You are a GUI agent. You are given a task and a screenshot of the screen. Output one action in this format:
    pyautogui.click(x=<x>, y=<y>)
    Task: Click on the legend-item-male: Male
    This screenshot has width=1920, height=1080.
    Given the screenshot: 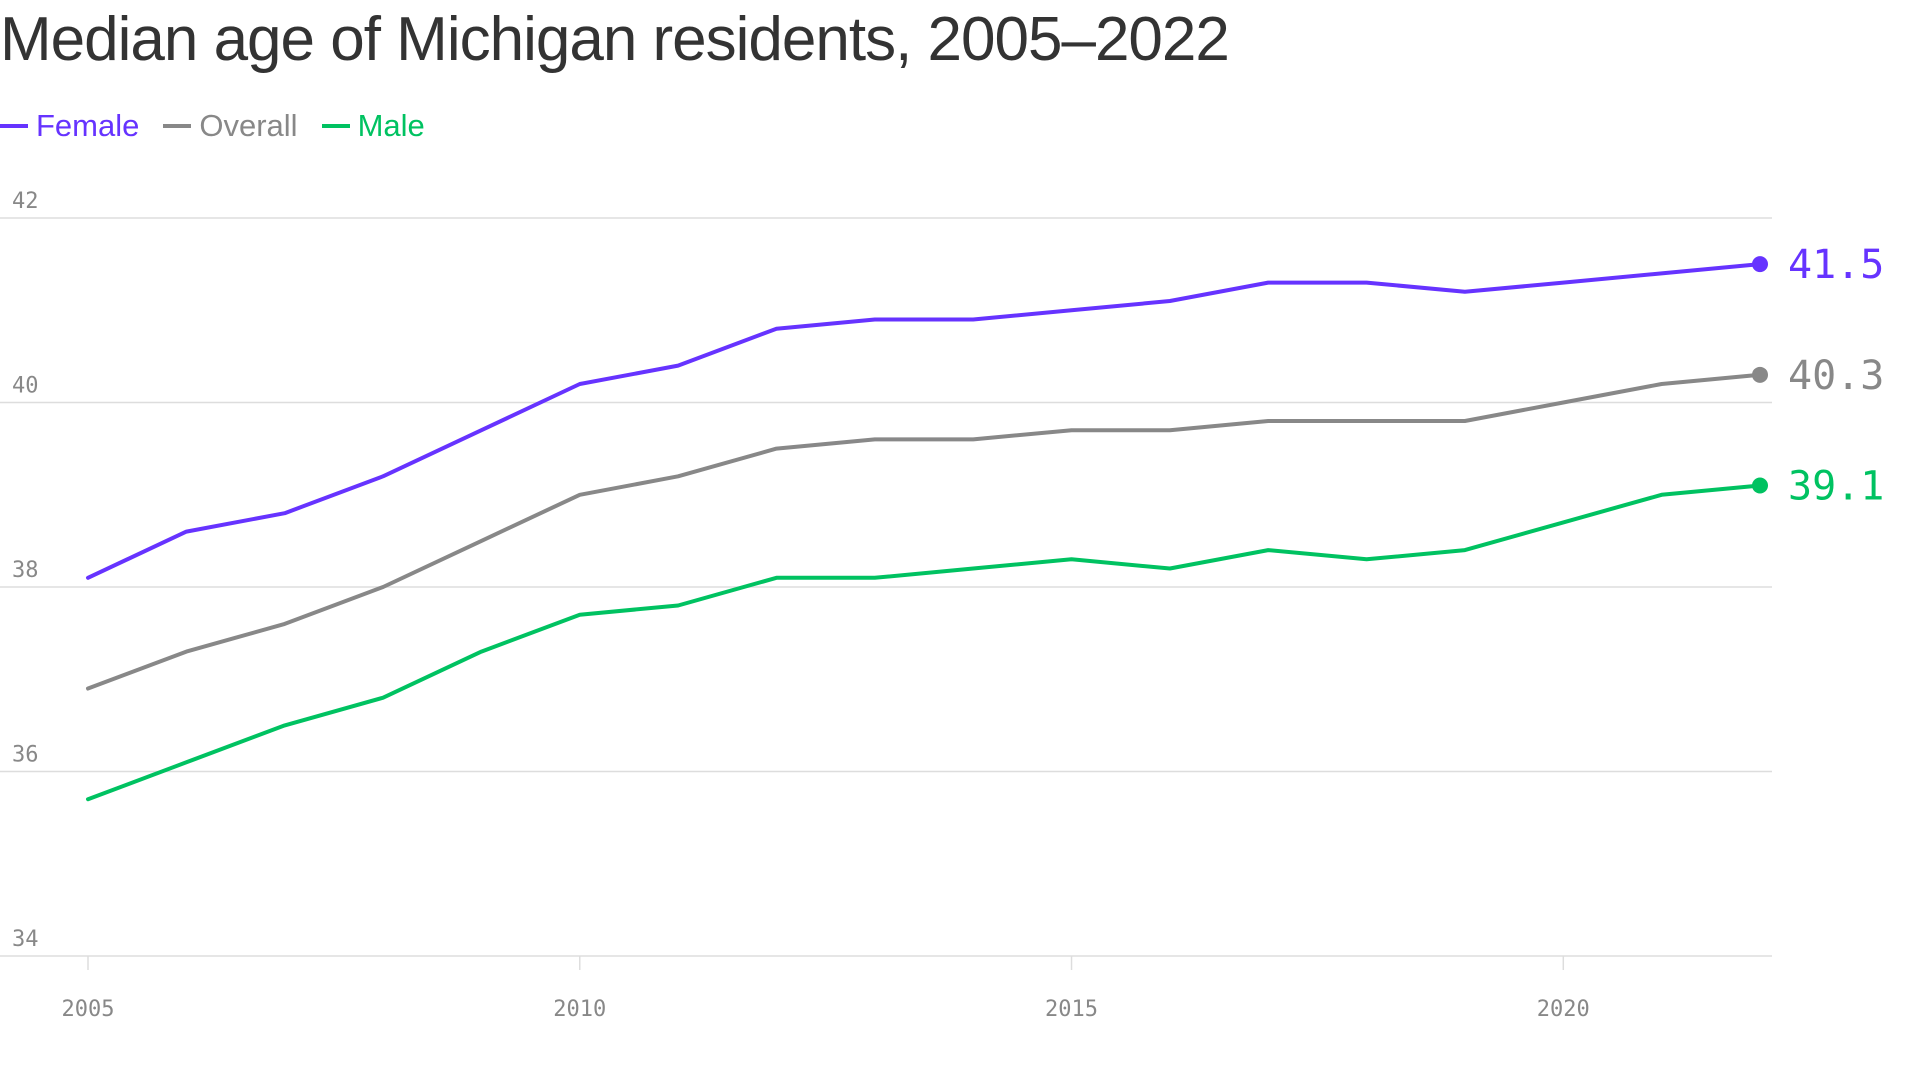 What is the action you would take?
    pyautogui.click(x=373, y=126)
    